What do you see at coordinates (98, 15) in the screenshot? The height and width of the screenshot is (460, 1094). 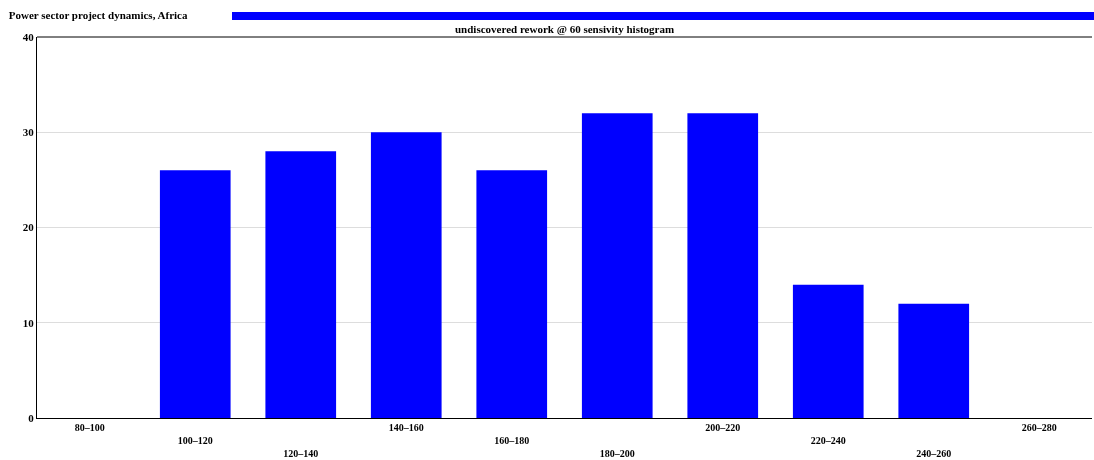 I see `chart-title: Power sector project dynamics, Africa` at bounding box center [98, 15].